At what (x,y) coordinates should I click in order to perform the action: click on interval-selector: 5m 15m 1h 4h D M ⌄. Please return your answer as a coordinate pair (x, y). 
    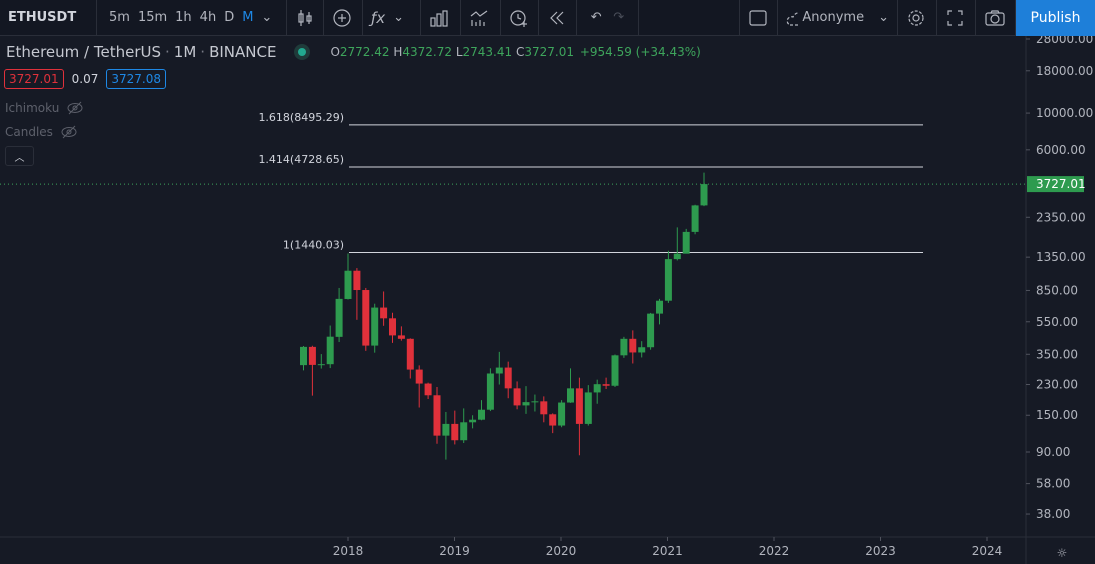
    Looking at the image, I should click on (192, 18).